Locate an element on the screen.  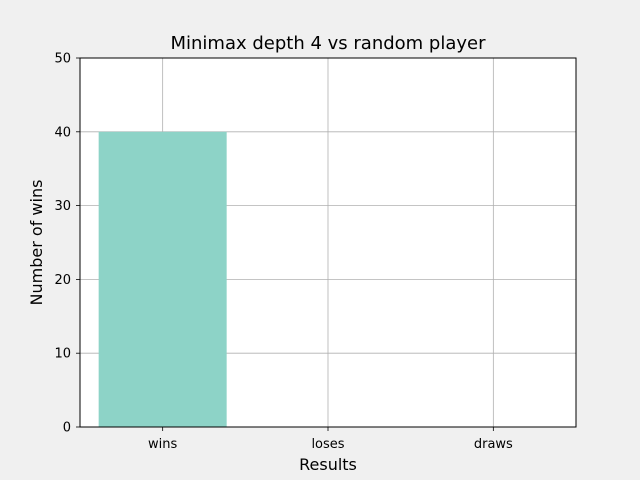
y-tick-label: 30 is located at coordinates (62, 206).